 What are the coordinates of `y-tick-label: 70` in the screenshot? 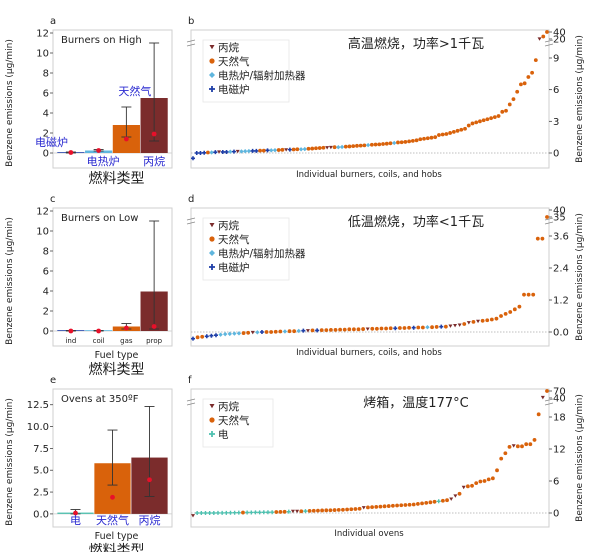 It's located at (559, 392).